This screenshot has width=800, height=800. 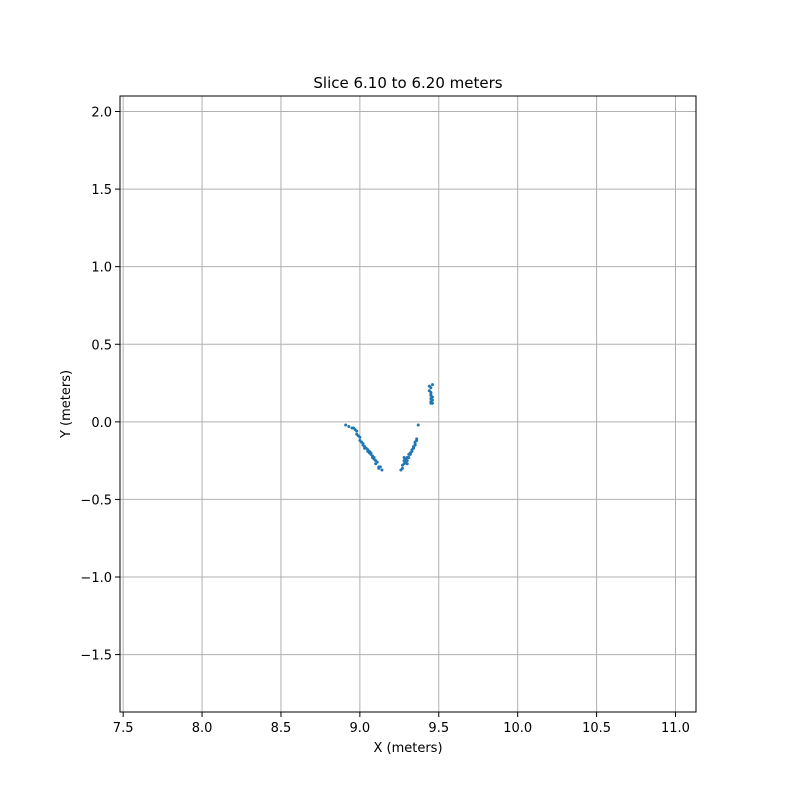 What do you see at coordinates (407, 83) in the screenshot?
I see `chart-title: Slice 6.10 to 6.20 meters` at bounding box center [407, 83].